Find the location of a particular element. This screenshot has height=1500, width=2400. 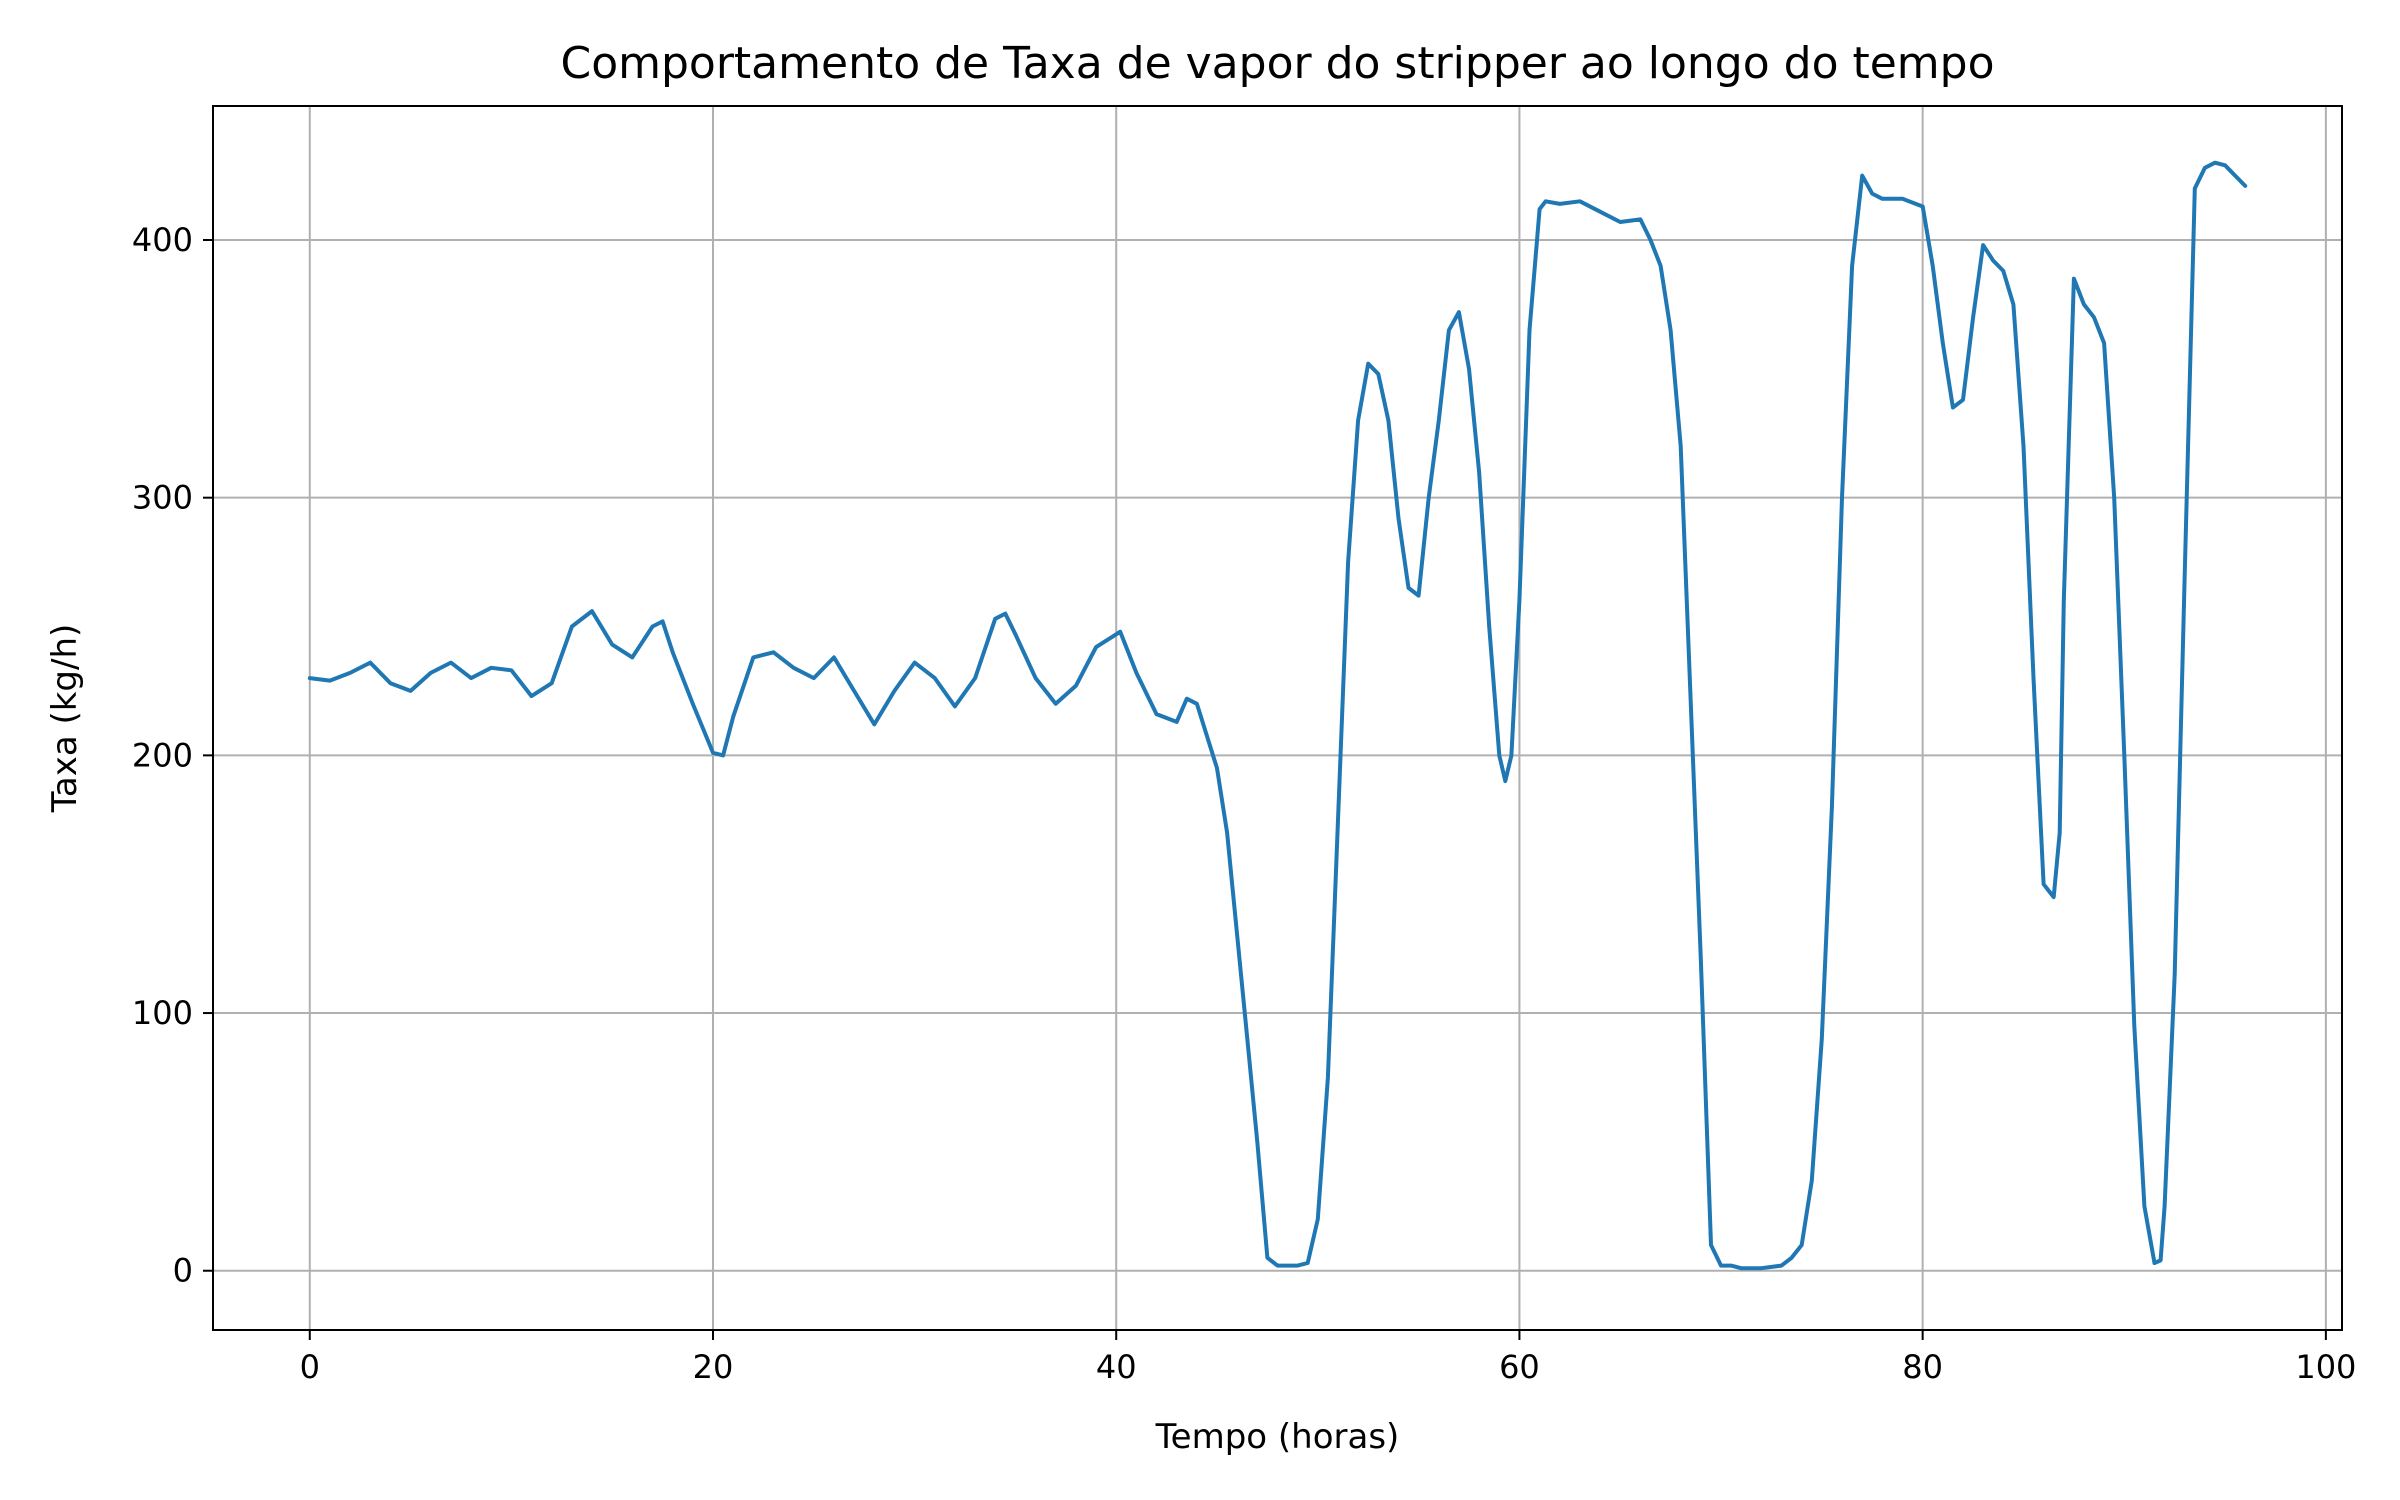

x-tick-label: 40 is located at coordinates (1116, 1367).